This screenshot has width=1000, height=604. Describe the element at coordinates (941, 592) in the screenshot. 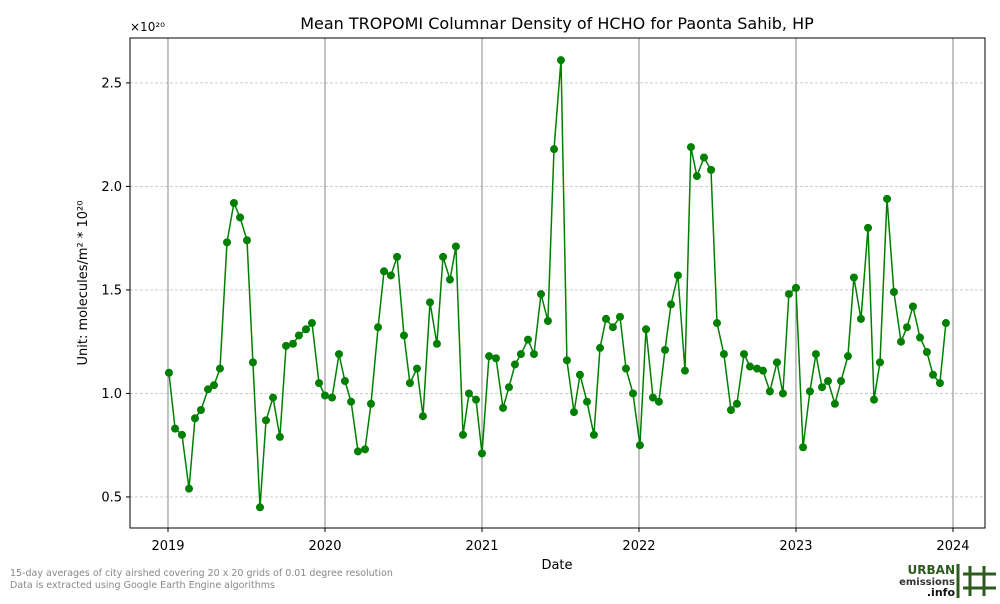

I see `logo-text: .info` at that location.